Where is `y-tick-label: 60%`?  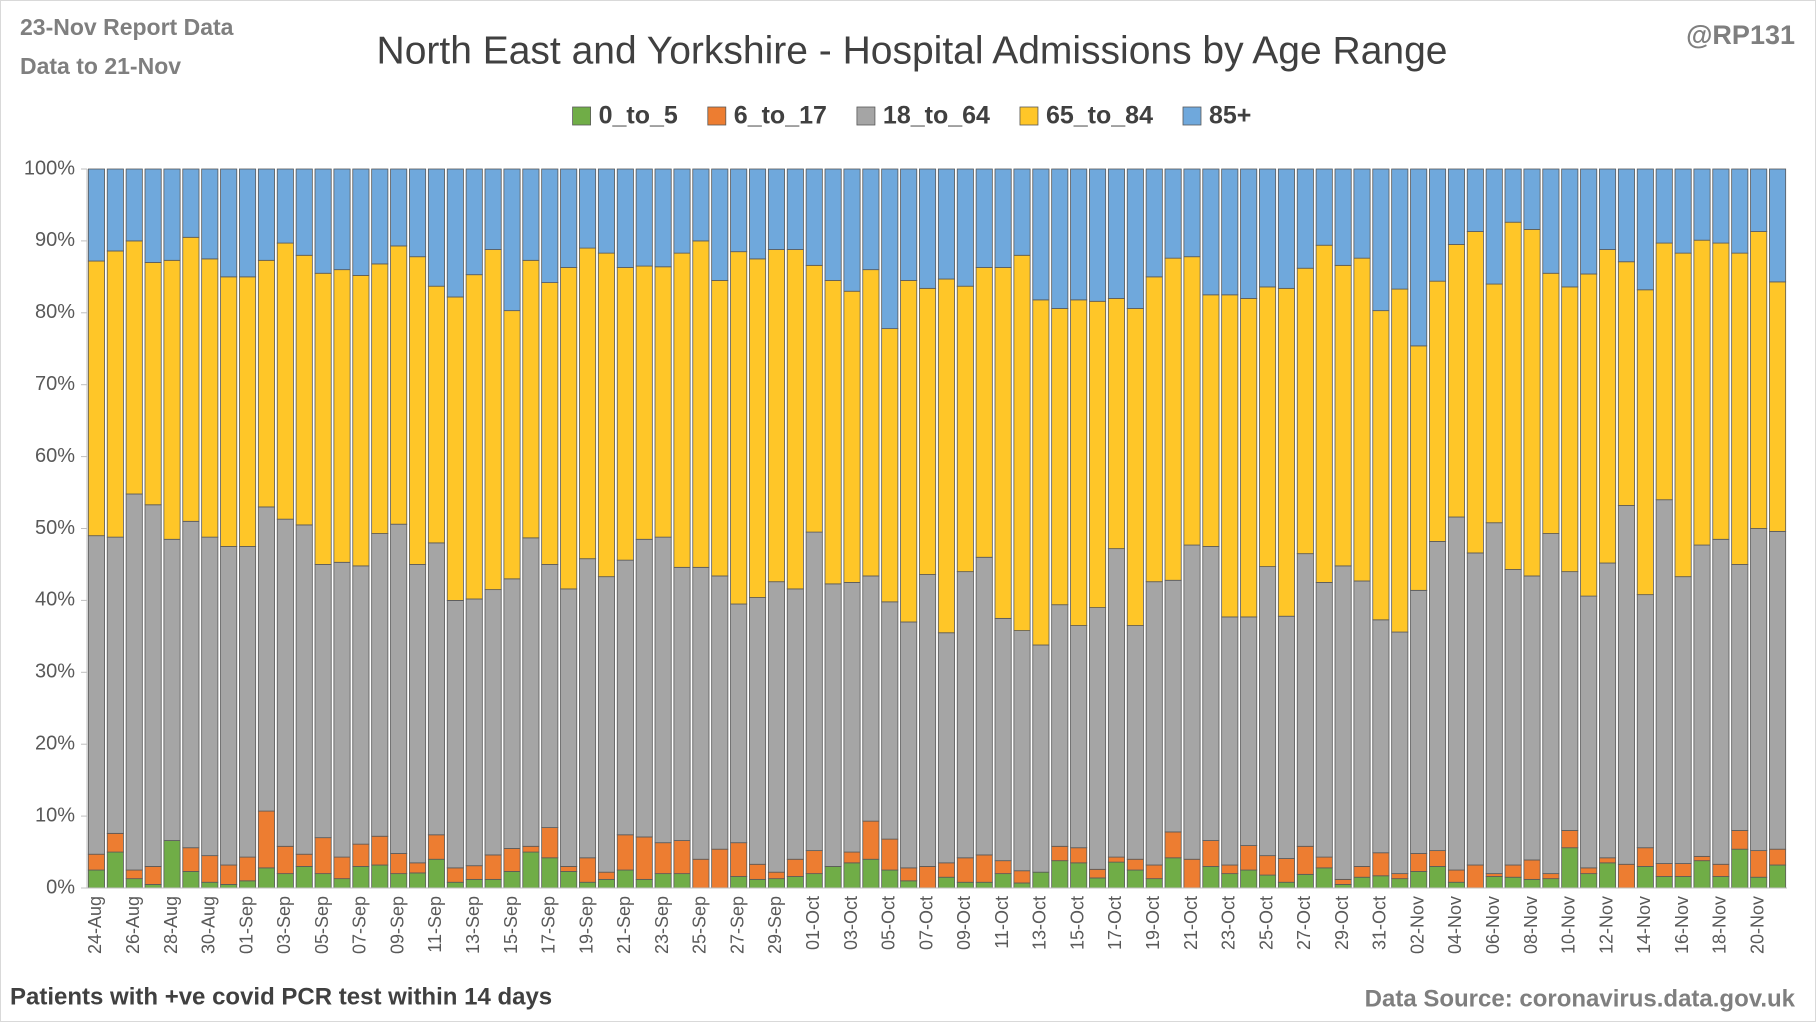
y-tick-label: 60% is located at coordinates (55, 456).